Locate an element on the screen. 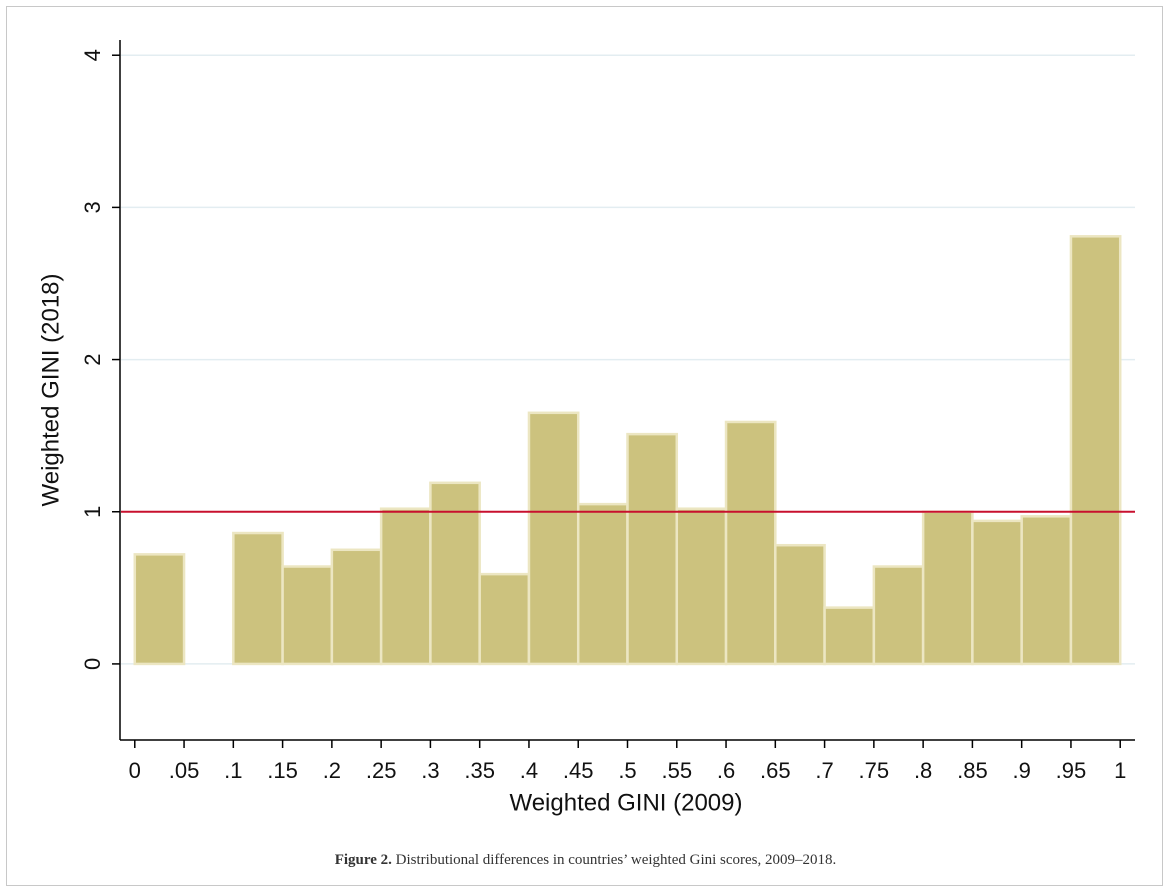 Image resolution: width=1171 pixels, height=894 pixels. x-tick-label: .75 is located at coordinates (874, 770).